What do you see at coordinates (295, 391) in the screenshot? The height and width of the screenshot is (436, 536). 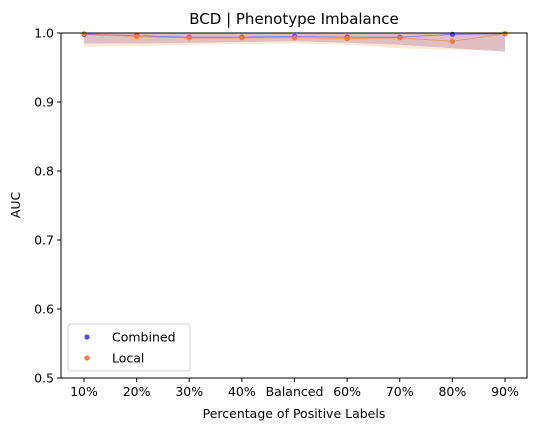 I see `x-tick-label: Balanced` at bounding box center [295, 391].